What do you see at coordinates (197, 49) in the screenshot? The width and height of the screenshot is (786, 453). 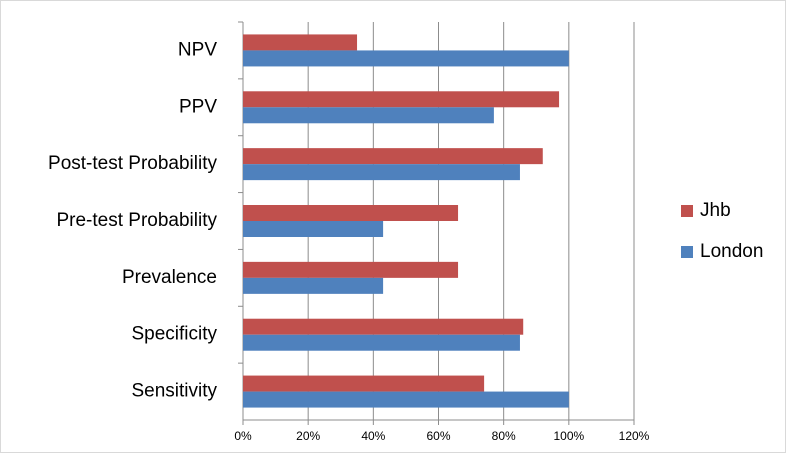 I see `y-tick-label: NPV` at bounding box center [197, 49].